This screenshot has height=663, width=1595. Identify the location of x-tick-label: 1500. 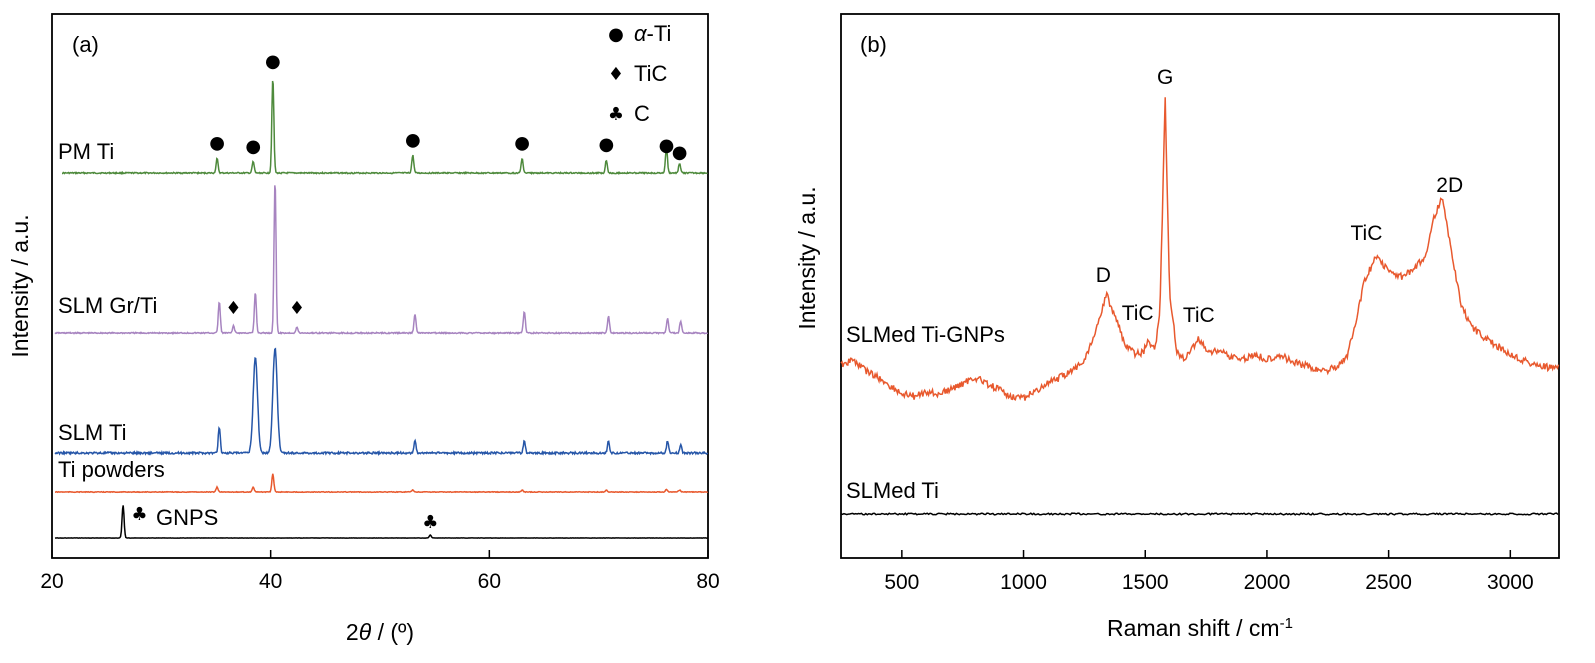
(1145, 582).